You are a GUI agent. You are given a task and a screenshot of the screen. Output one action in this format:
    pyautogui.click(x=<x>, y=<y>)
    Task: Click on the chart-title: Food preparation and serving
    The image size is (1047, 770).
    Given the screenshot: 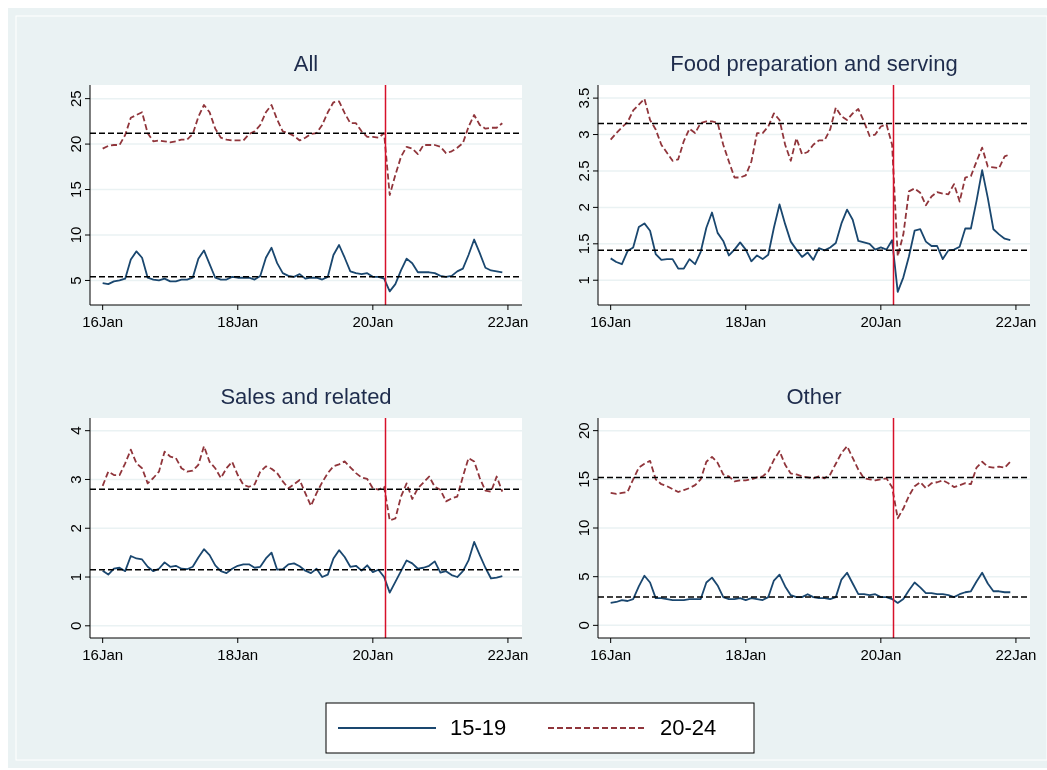 What is the action you would take?
    pyautogui.click(x=814, y=63)
    